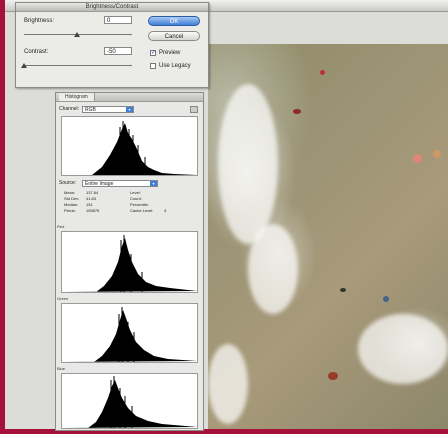 The height and width of the screenshot is (434, 448). Describe the element at coordinates (170, 53) in the screenshot. I see `preview-label: Preview` at that location.